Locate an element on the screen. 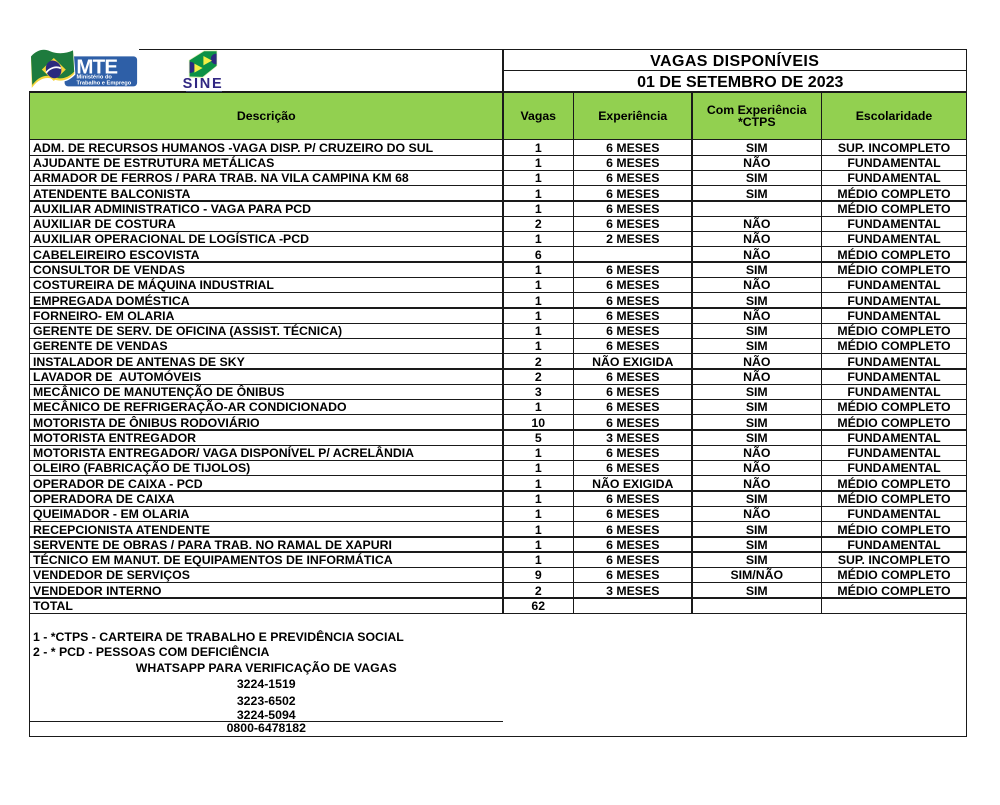 The image size is (1000, 805). svg-text: Ministério do is located at coordinates (95, 77).